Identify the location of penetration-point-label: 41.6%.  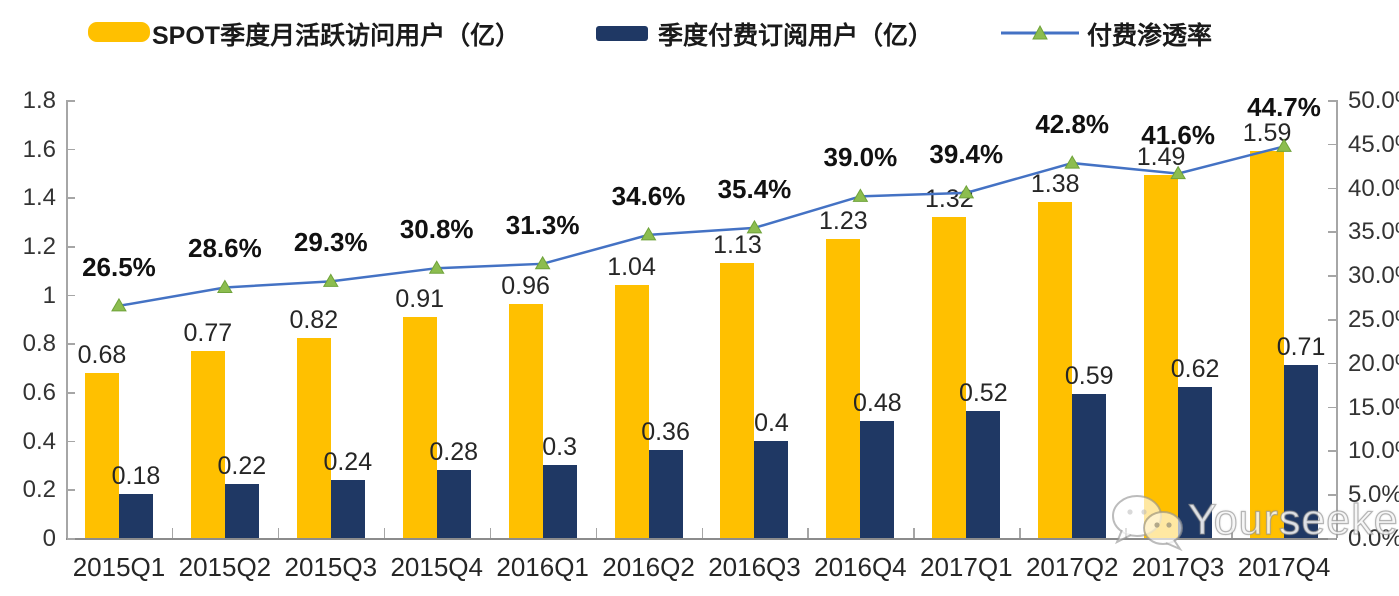
(1178, 134).